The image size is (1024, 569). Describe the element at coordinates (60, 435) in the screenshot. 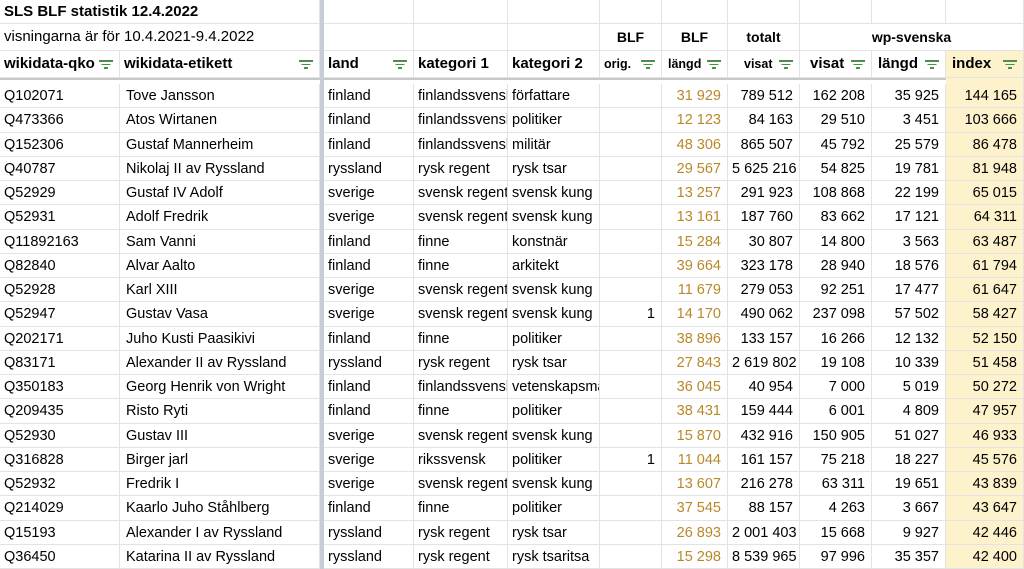

I see `cell-qko: Q52930` at that location.